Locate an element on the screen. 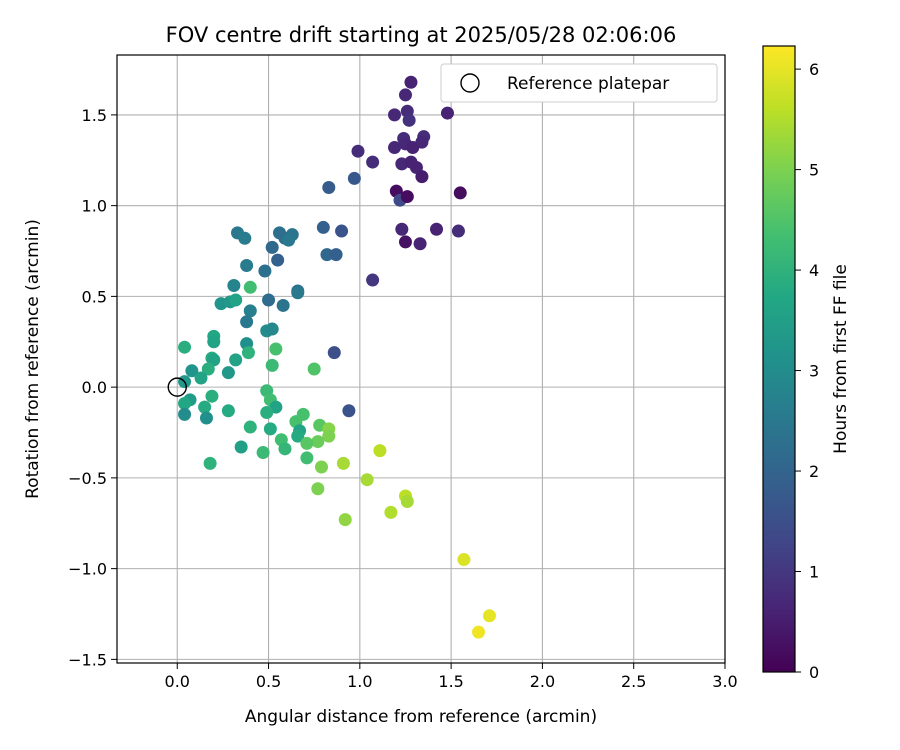 The image size is (900, 750). x-tick-label: 1.5 is located at coordinates (450, 681).